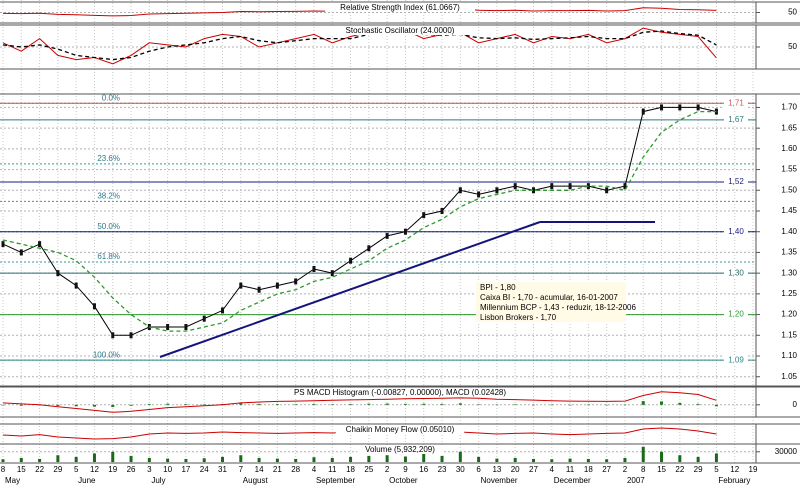 The width and height of the screenshot is (800, 491). Describe the element at coordinates (789, 107) in the screenshot. I see `y-tick-label: 1.70` at that location.